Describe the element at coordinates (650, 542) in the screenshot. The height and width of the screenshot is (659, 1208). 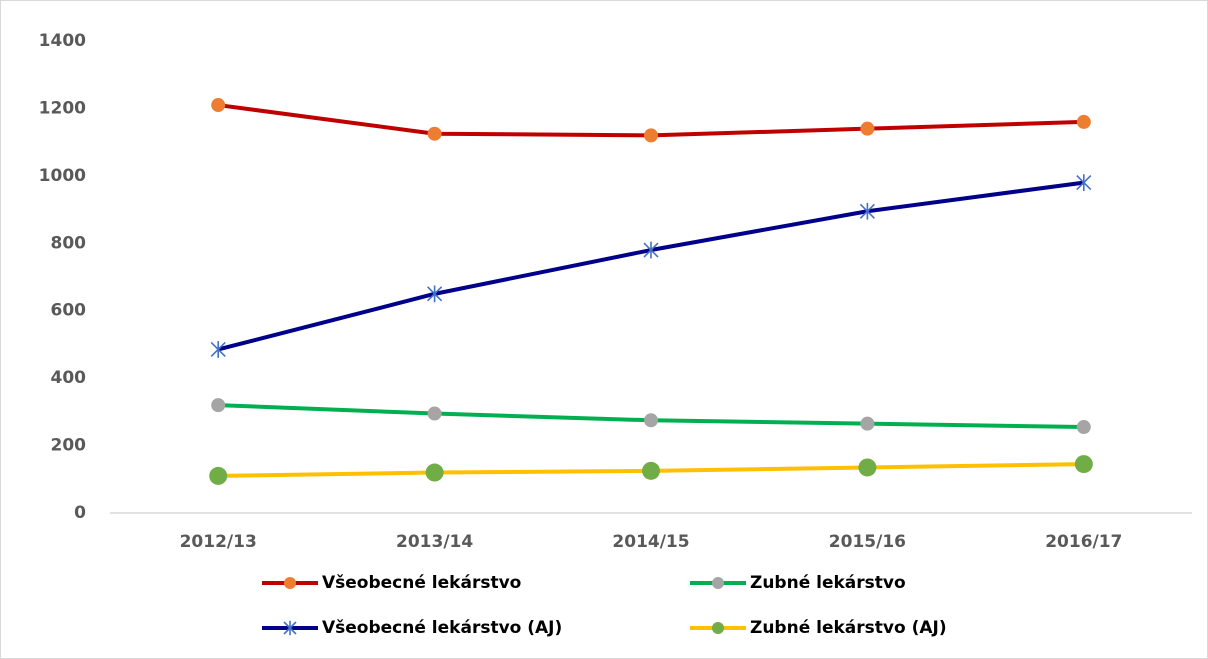
I see `x-tick-label: 2014/15` at that location.